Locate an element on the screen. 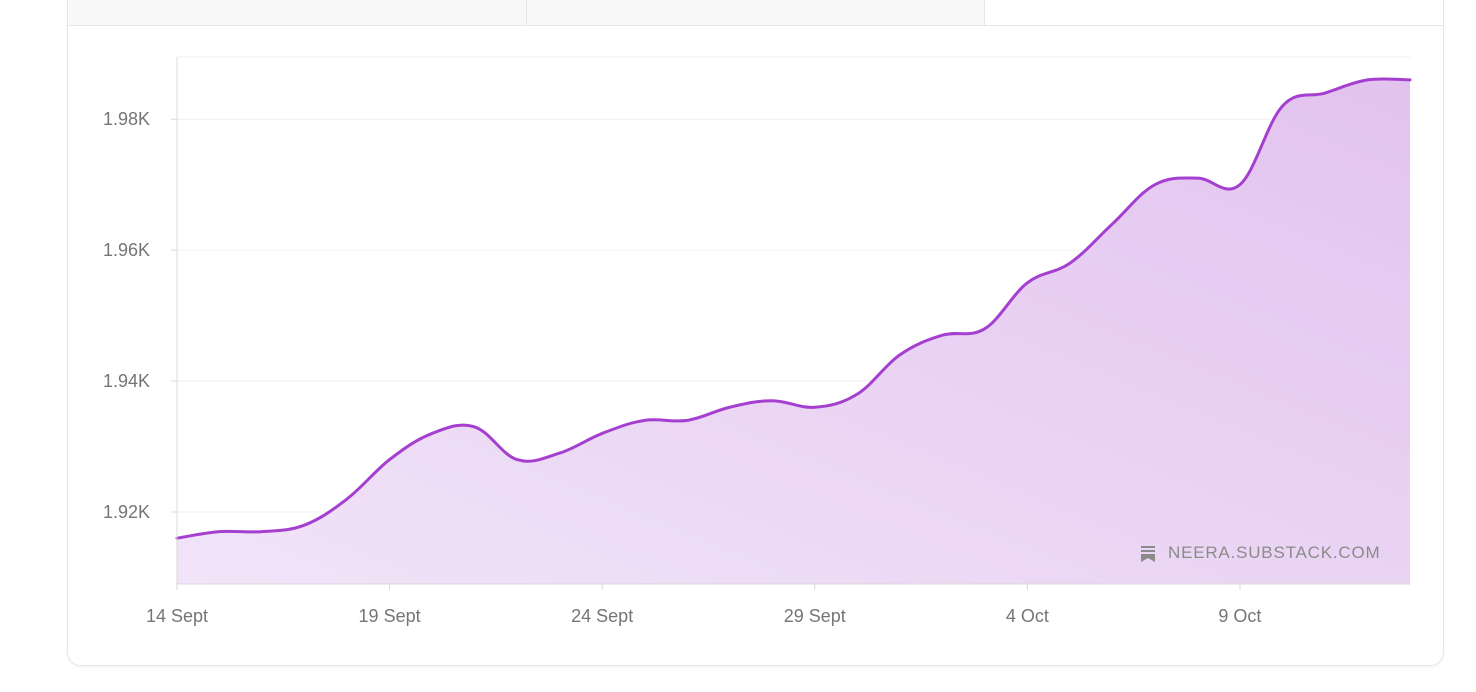 The width and height of the screenshot is (1476, 692). x-tick-label: 4 Oct is located at coordinates (1027, 616).